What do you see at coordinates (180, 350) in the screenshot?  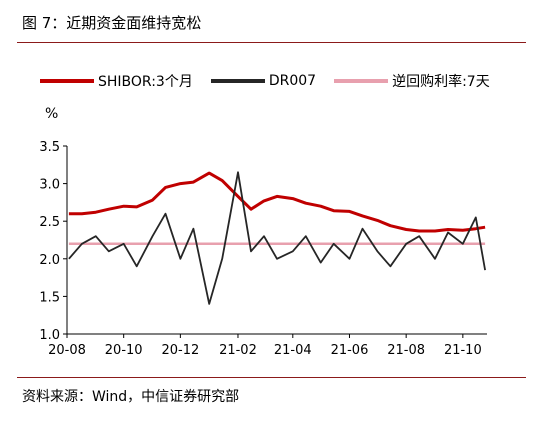 I see `x-tick-label: 20-12` at bounding box center [180, 350].